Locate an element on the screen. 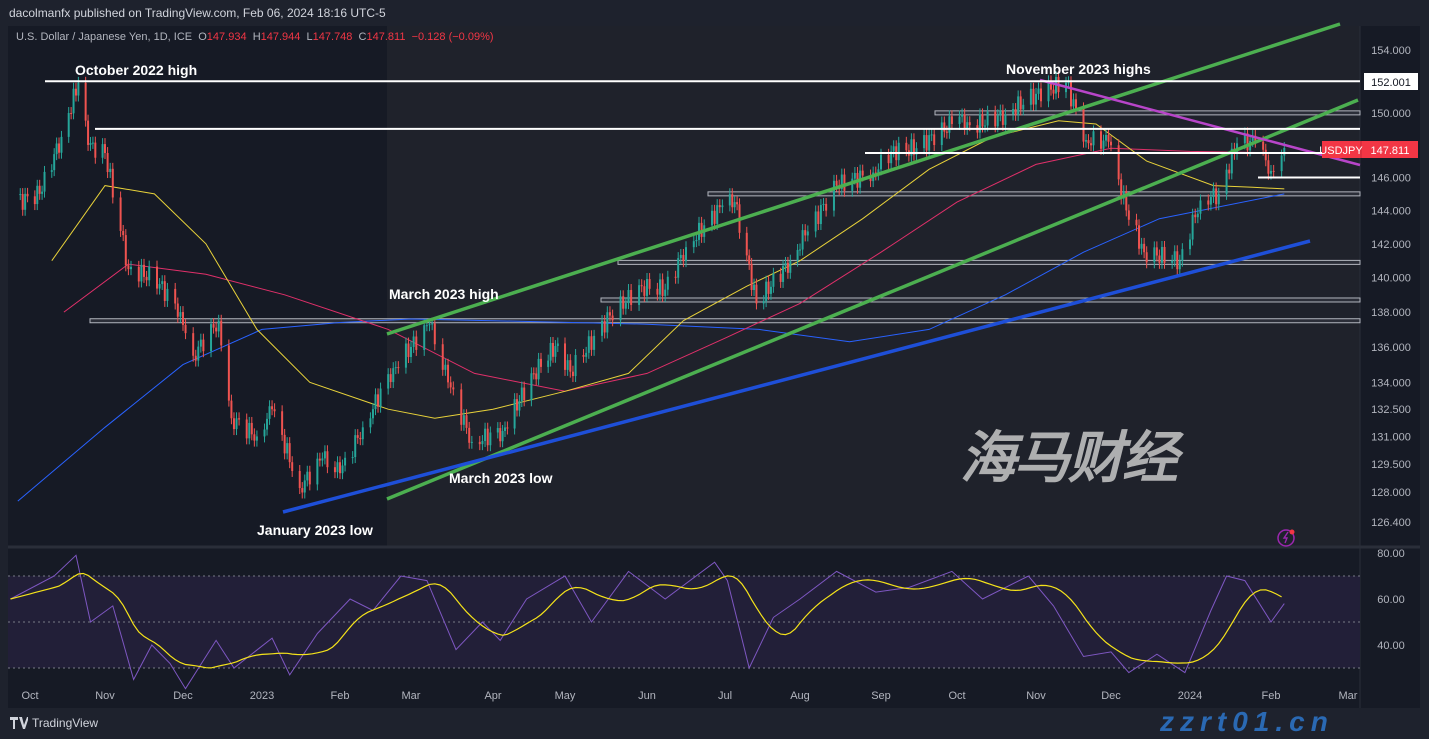  watermark-url: zzrt01.cn is located at coordinates (1247, 721).